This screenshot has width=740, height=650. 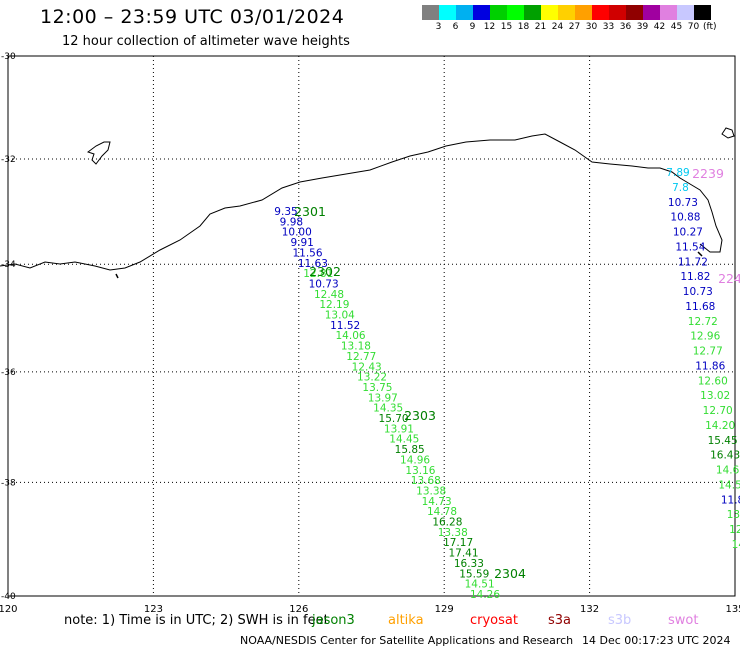 What do you see at coordinates (733, 515) in the screenshot?
I see `wave-height-value: 13.` at bounding box center [733, 515].